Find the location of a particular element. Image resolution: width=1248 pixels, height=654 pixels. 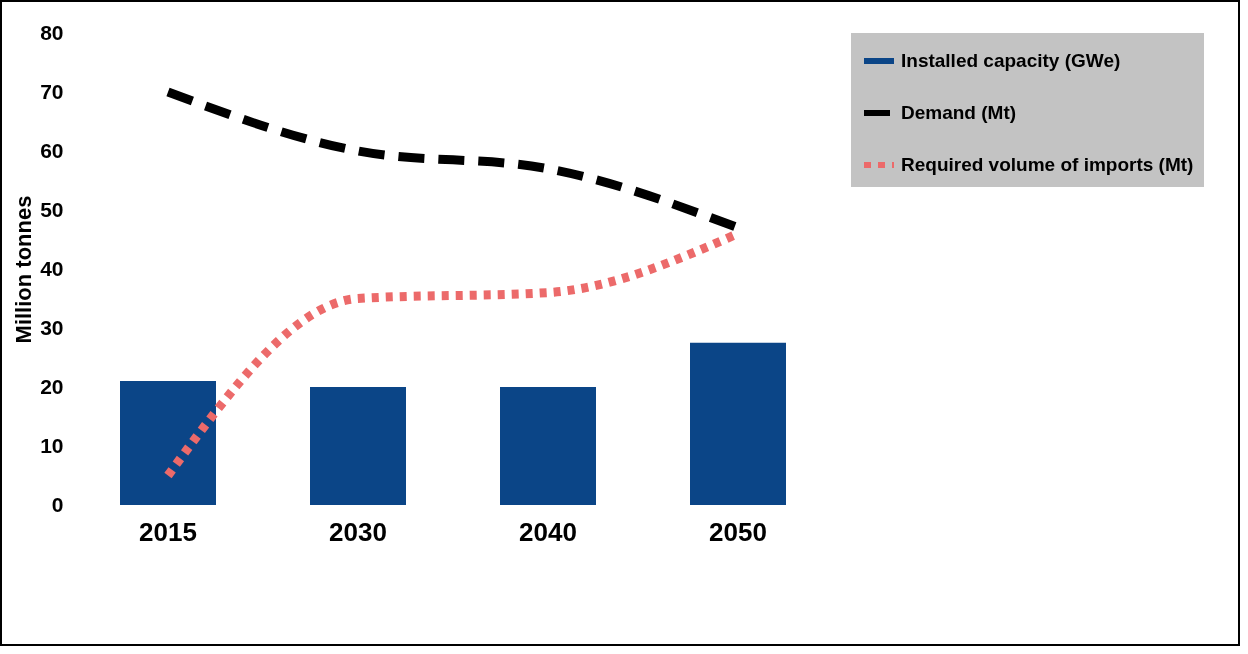

x-tick-label: 2040 is located at coordinates (548, 531).